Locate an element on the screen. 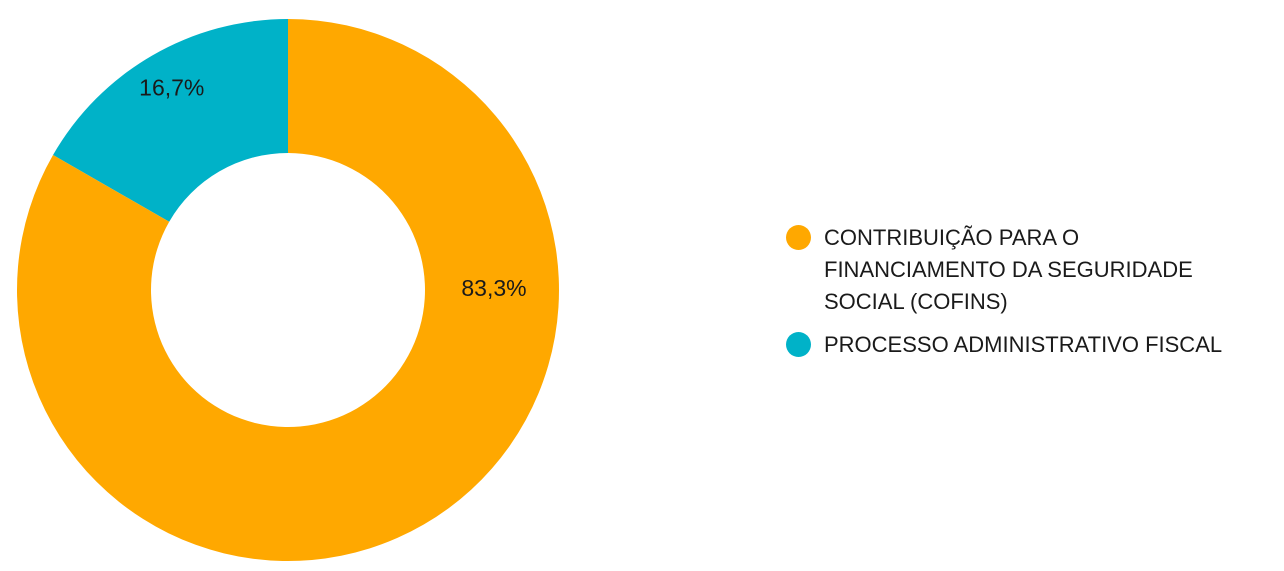  slice-label-cofins: 83,3% is located at coordinates (493, 288).